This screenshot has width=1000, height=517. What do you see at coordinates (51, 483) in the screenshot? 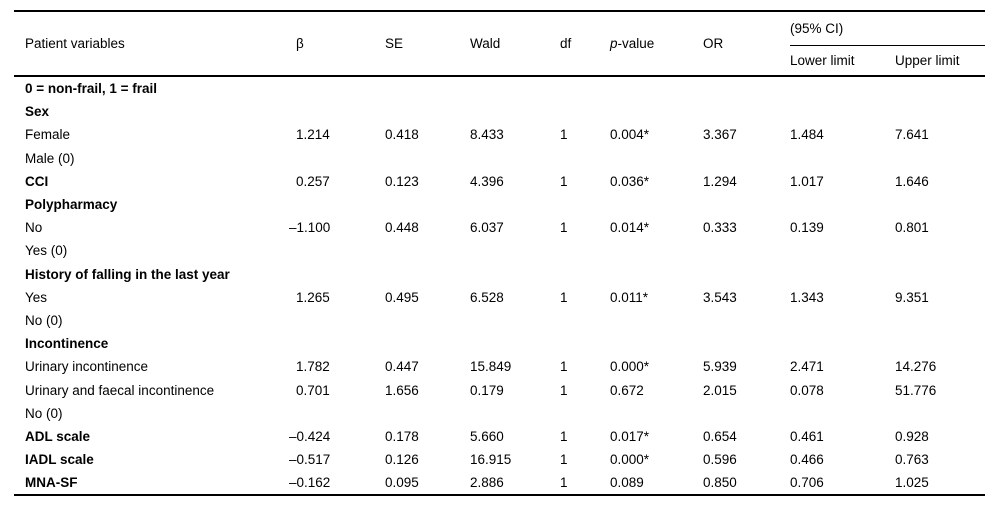
I see `row-label: MNA-SF` at bounding box center [51, 483].